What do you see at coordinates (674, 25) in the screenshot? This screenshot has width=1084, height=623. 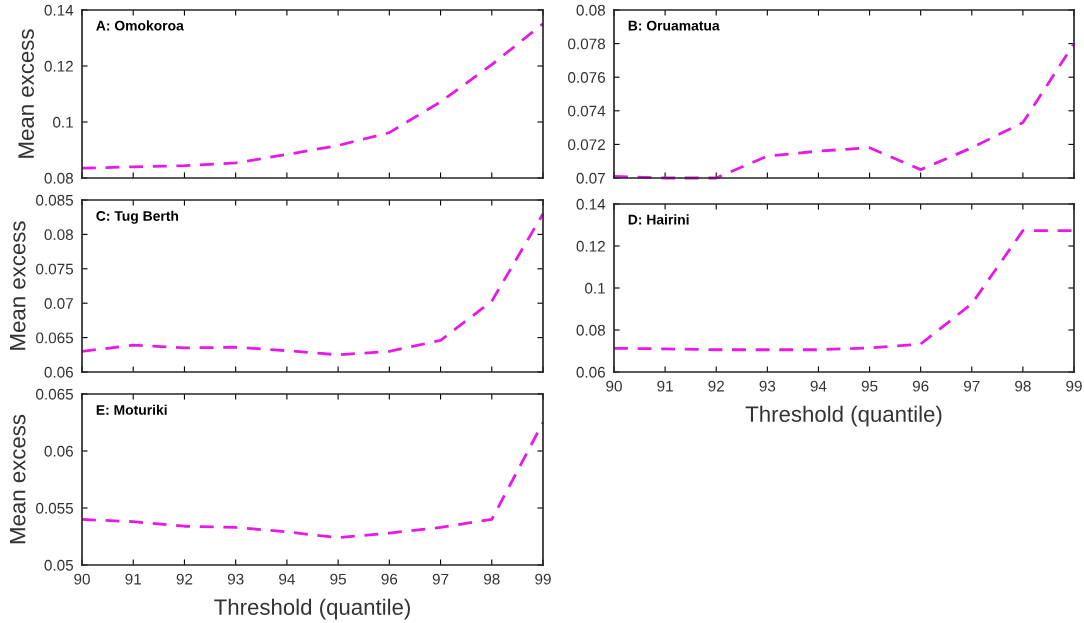 I see `text: B: Oruamatua` at bounding box center [674, 25].